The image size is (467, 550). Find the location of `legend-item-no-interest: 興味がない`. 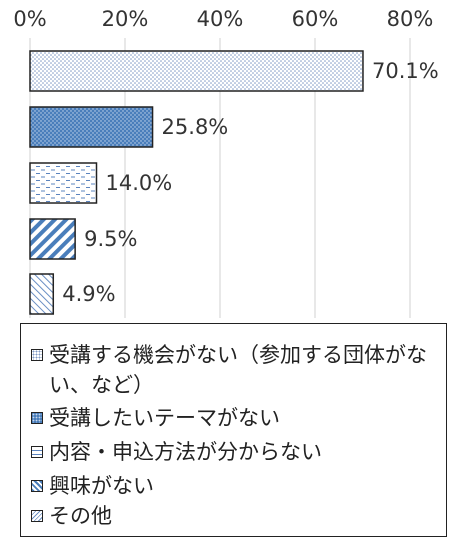

legend-item-no-interest: 興味がない is located at coordinates (236, 486).